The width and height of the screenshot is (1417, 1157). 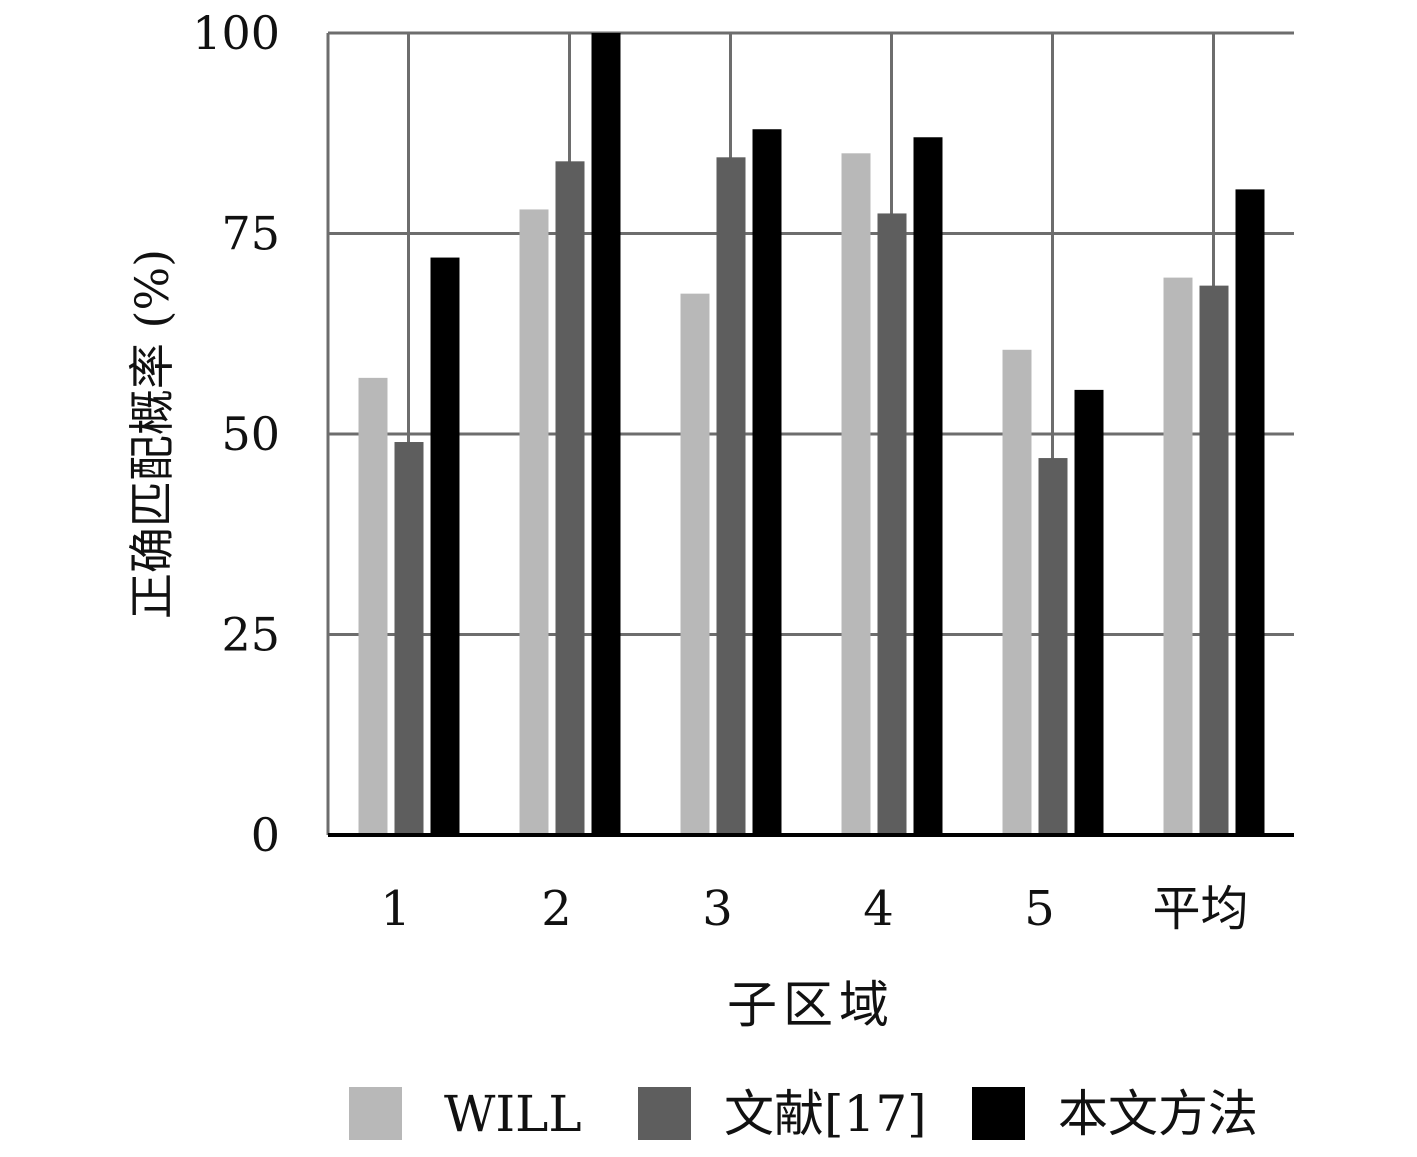 What do you see at coordinates (236, 33) in the screenshot?
I see `y-tick-label: 100` at bounding box center [236, 33].